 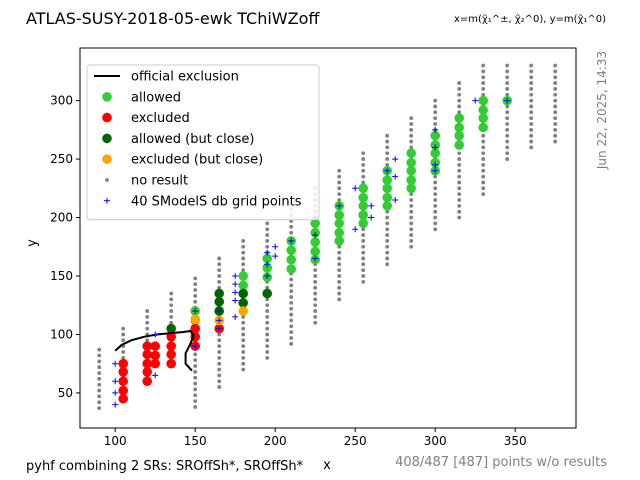 What do you see at coordinates (195, 319) in the screenshot?
I see `excluded-close-point` at bounding box center [195, 319].